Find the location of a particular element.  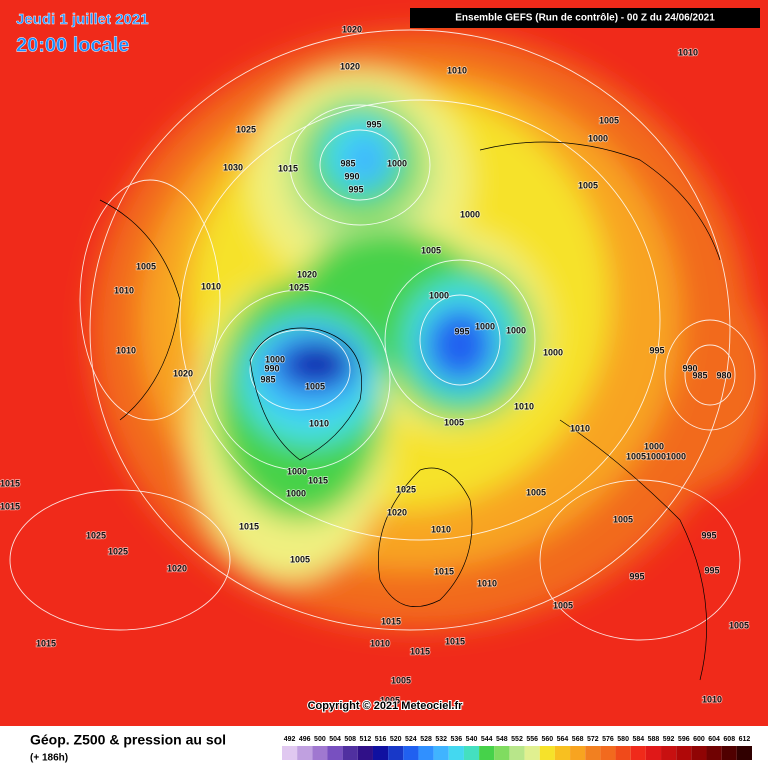

colorbar-label: 528 is located at coordinates (426, 739).